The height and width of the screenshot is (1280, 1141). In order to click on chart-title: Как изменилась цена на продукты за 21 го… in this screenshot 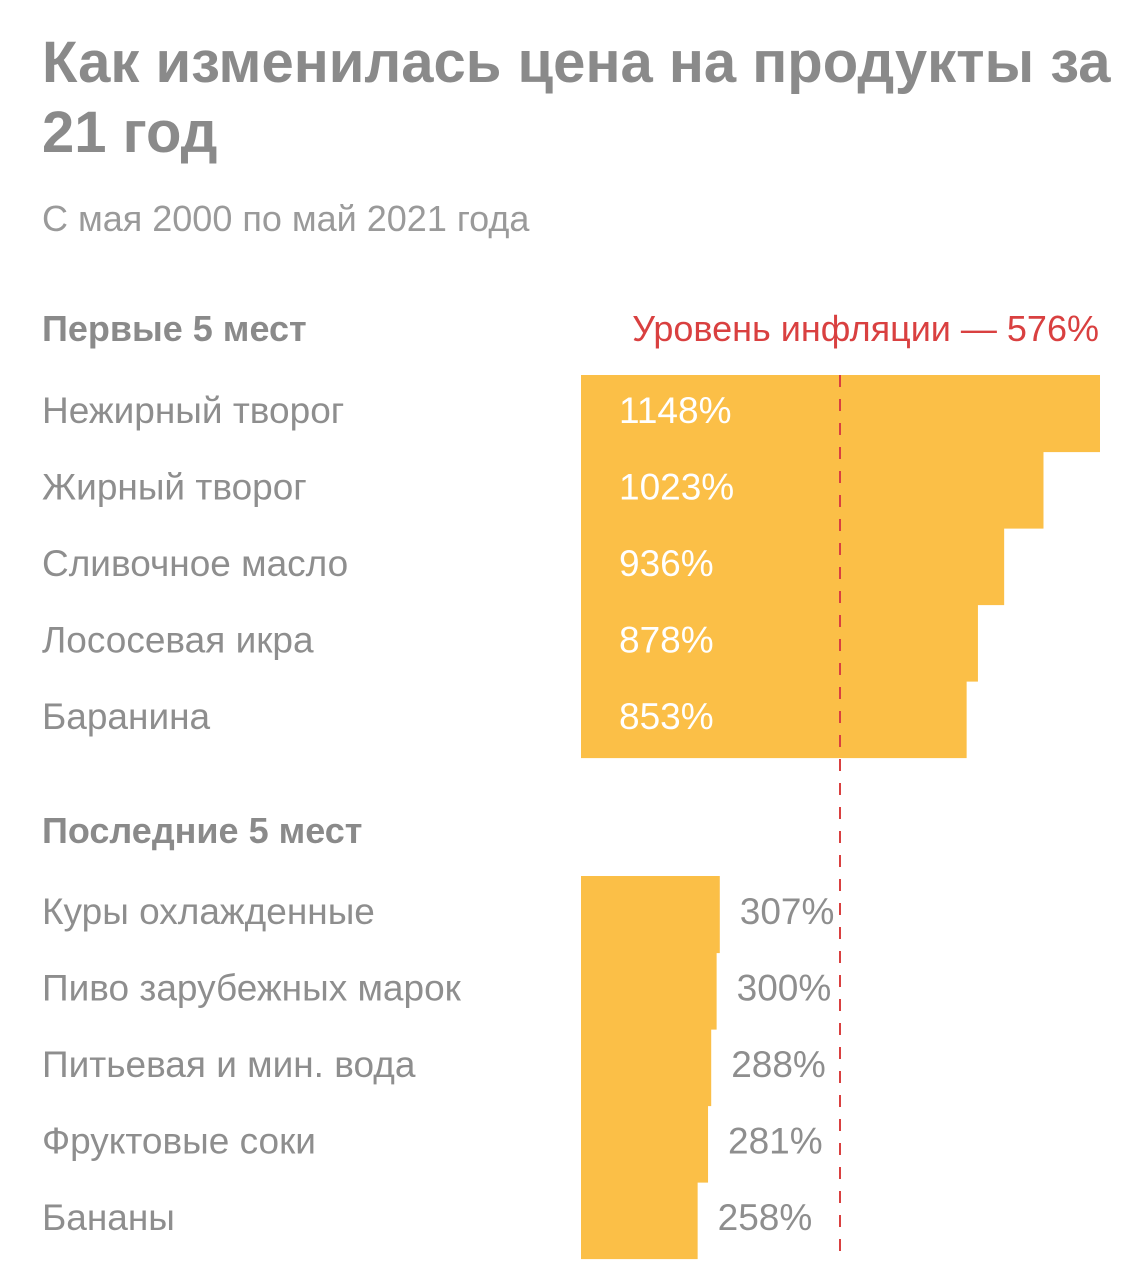, I will do `click(576, 97)`.